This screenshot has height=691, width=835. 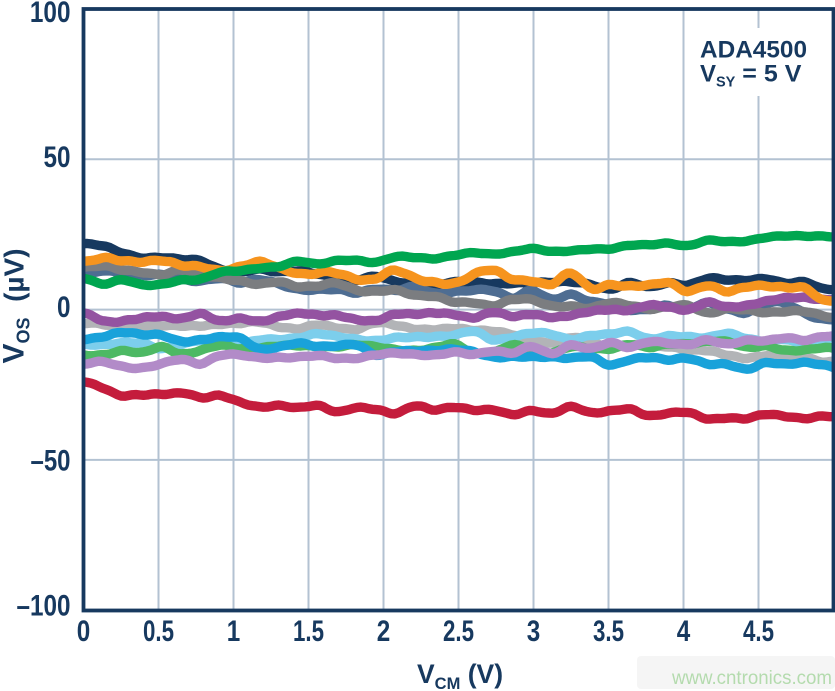 I want to click on svg-text: VCM (V), so click(x=460, y=675).